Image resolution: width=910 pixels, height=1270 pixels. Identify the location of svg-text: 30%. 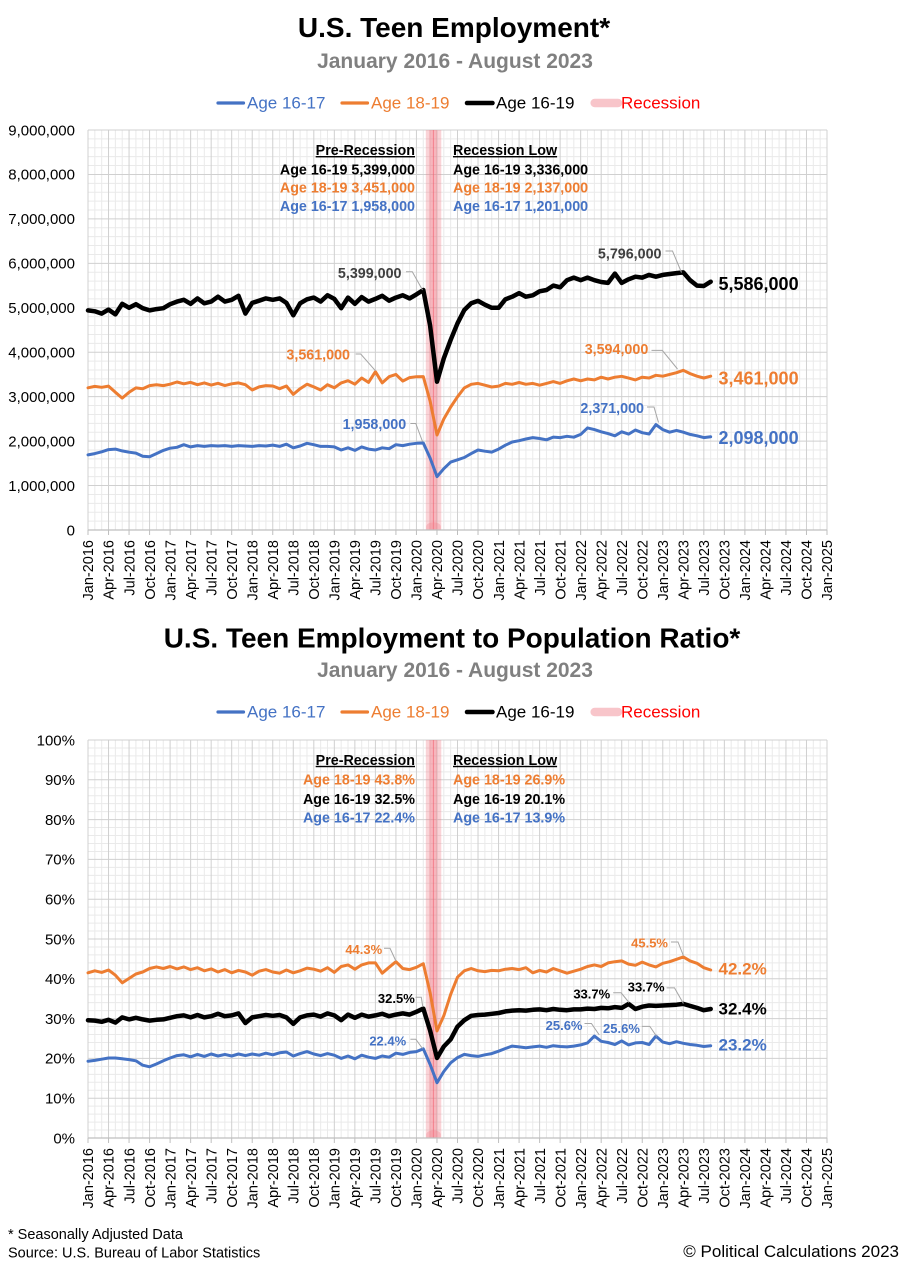
(60, 1019).